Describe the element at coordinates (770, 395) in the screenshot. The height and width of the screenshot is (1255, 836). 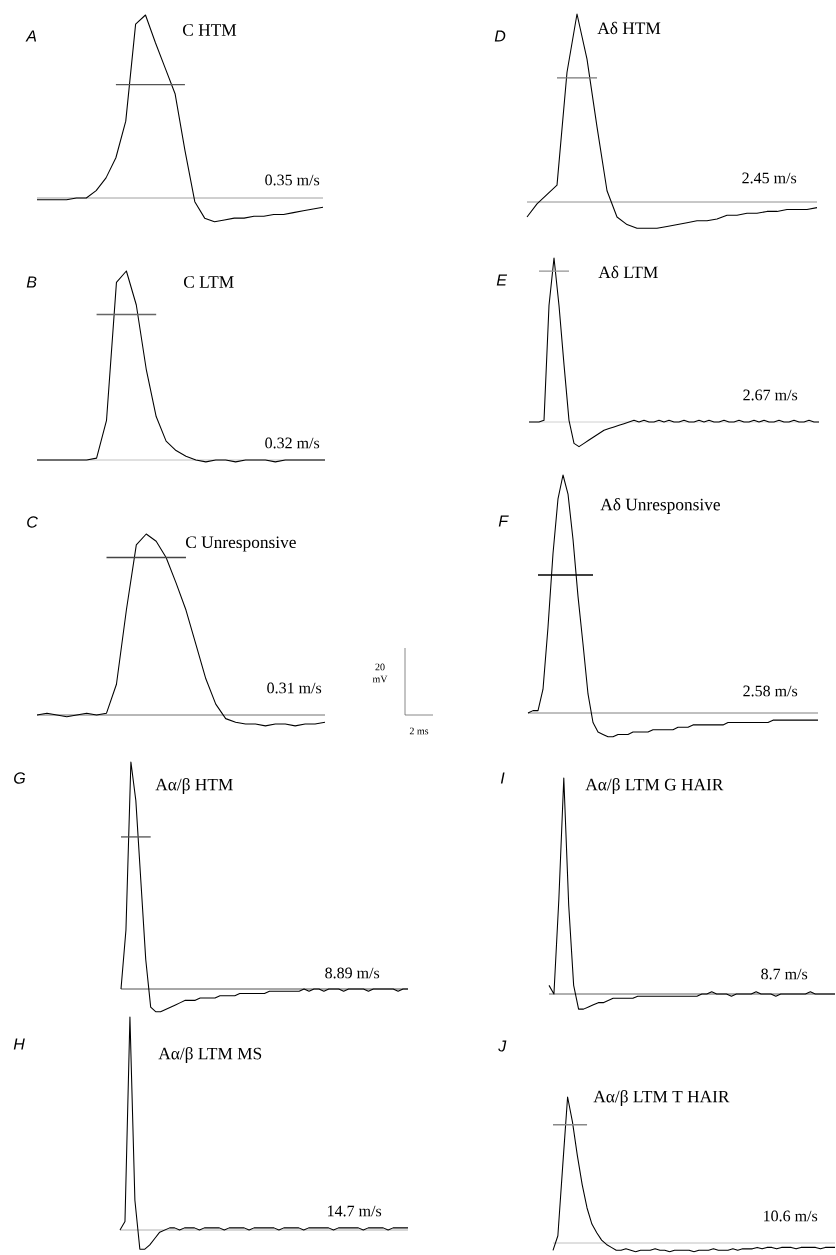
I see `annotation: 2.67 m/s` at that location.